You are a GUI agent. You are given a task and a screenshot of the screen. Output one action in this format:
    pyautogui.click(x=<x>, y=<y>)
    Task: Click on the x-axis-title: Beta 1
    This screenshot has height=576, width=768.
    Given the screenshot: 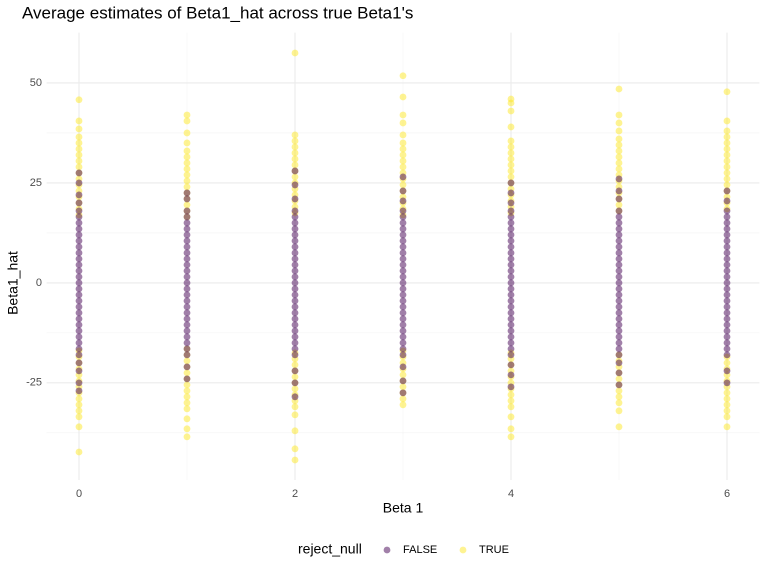 What is the action you would take?
    pyautogui.click(x=403, y=508)
    